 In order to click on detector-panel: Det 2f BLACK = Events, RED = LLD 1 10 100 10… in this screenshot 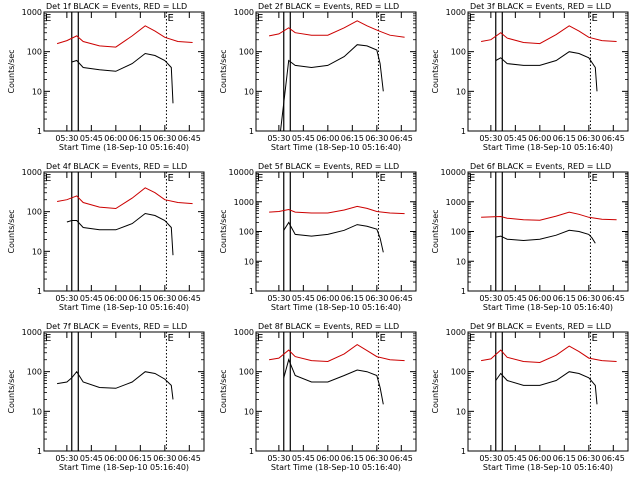, I will do `click(318, 77)`.